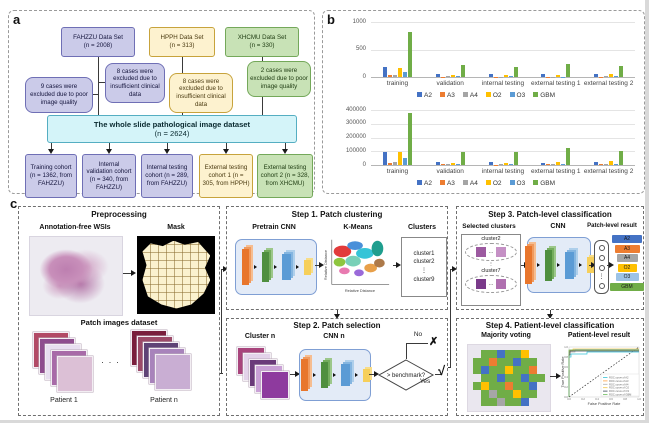  I want to click on patch-level-result-label: Patch-level result, so click(612, 226).